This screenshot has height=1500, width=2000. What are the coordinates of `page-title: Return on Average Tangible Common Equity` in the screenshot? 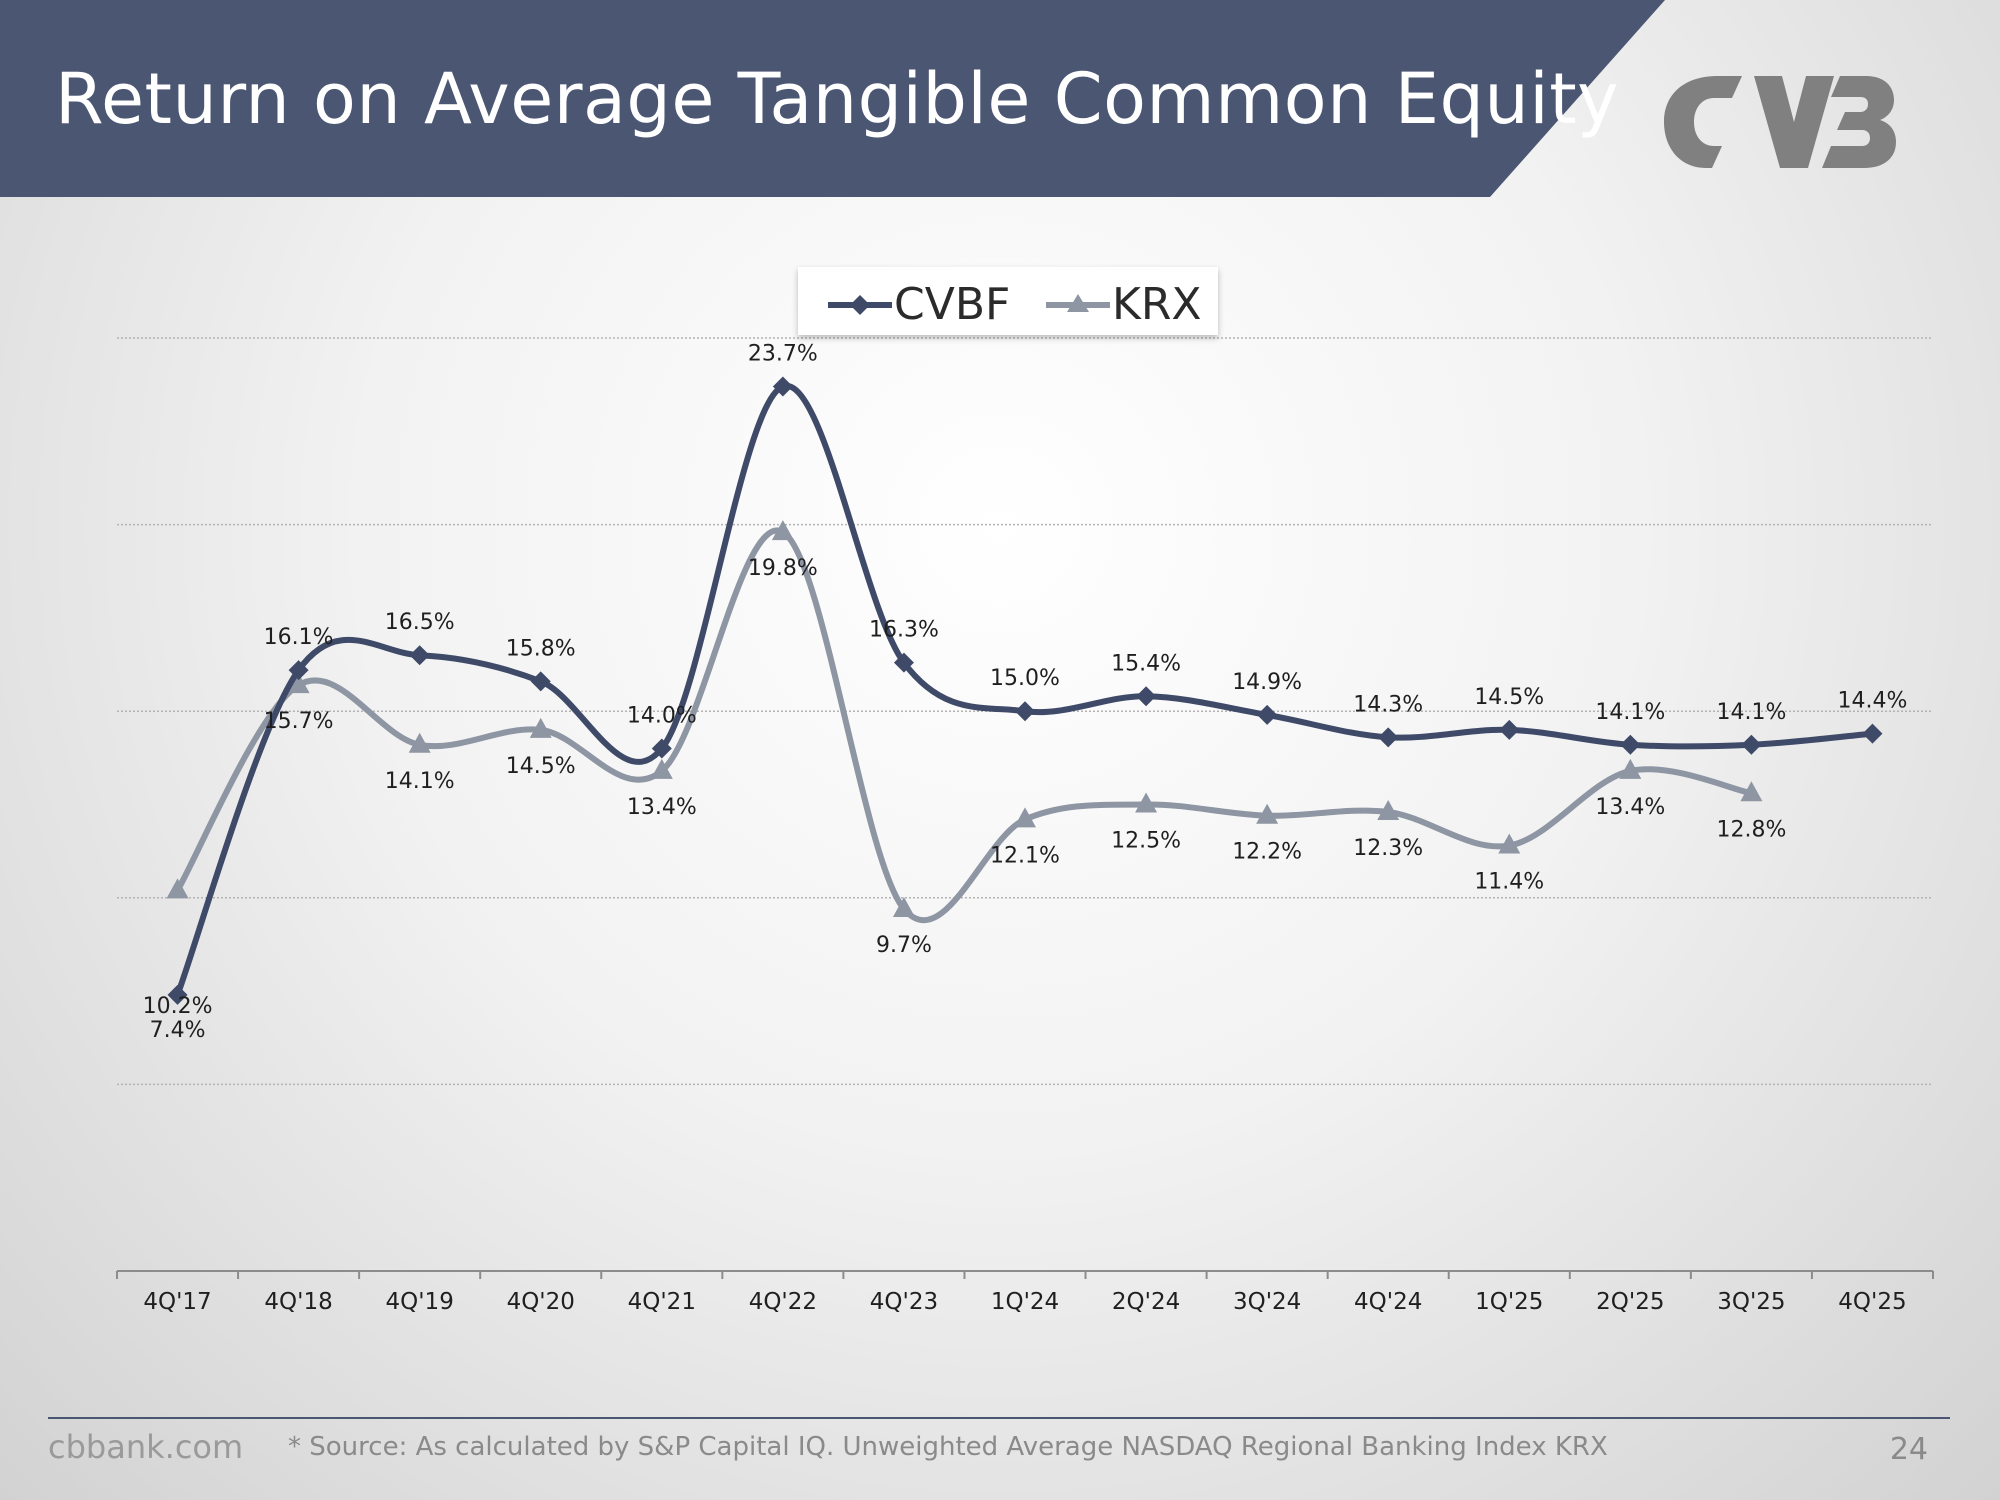 It's located at (837, 99).